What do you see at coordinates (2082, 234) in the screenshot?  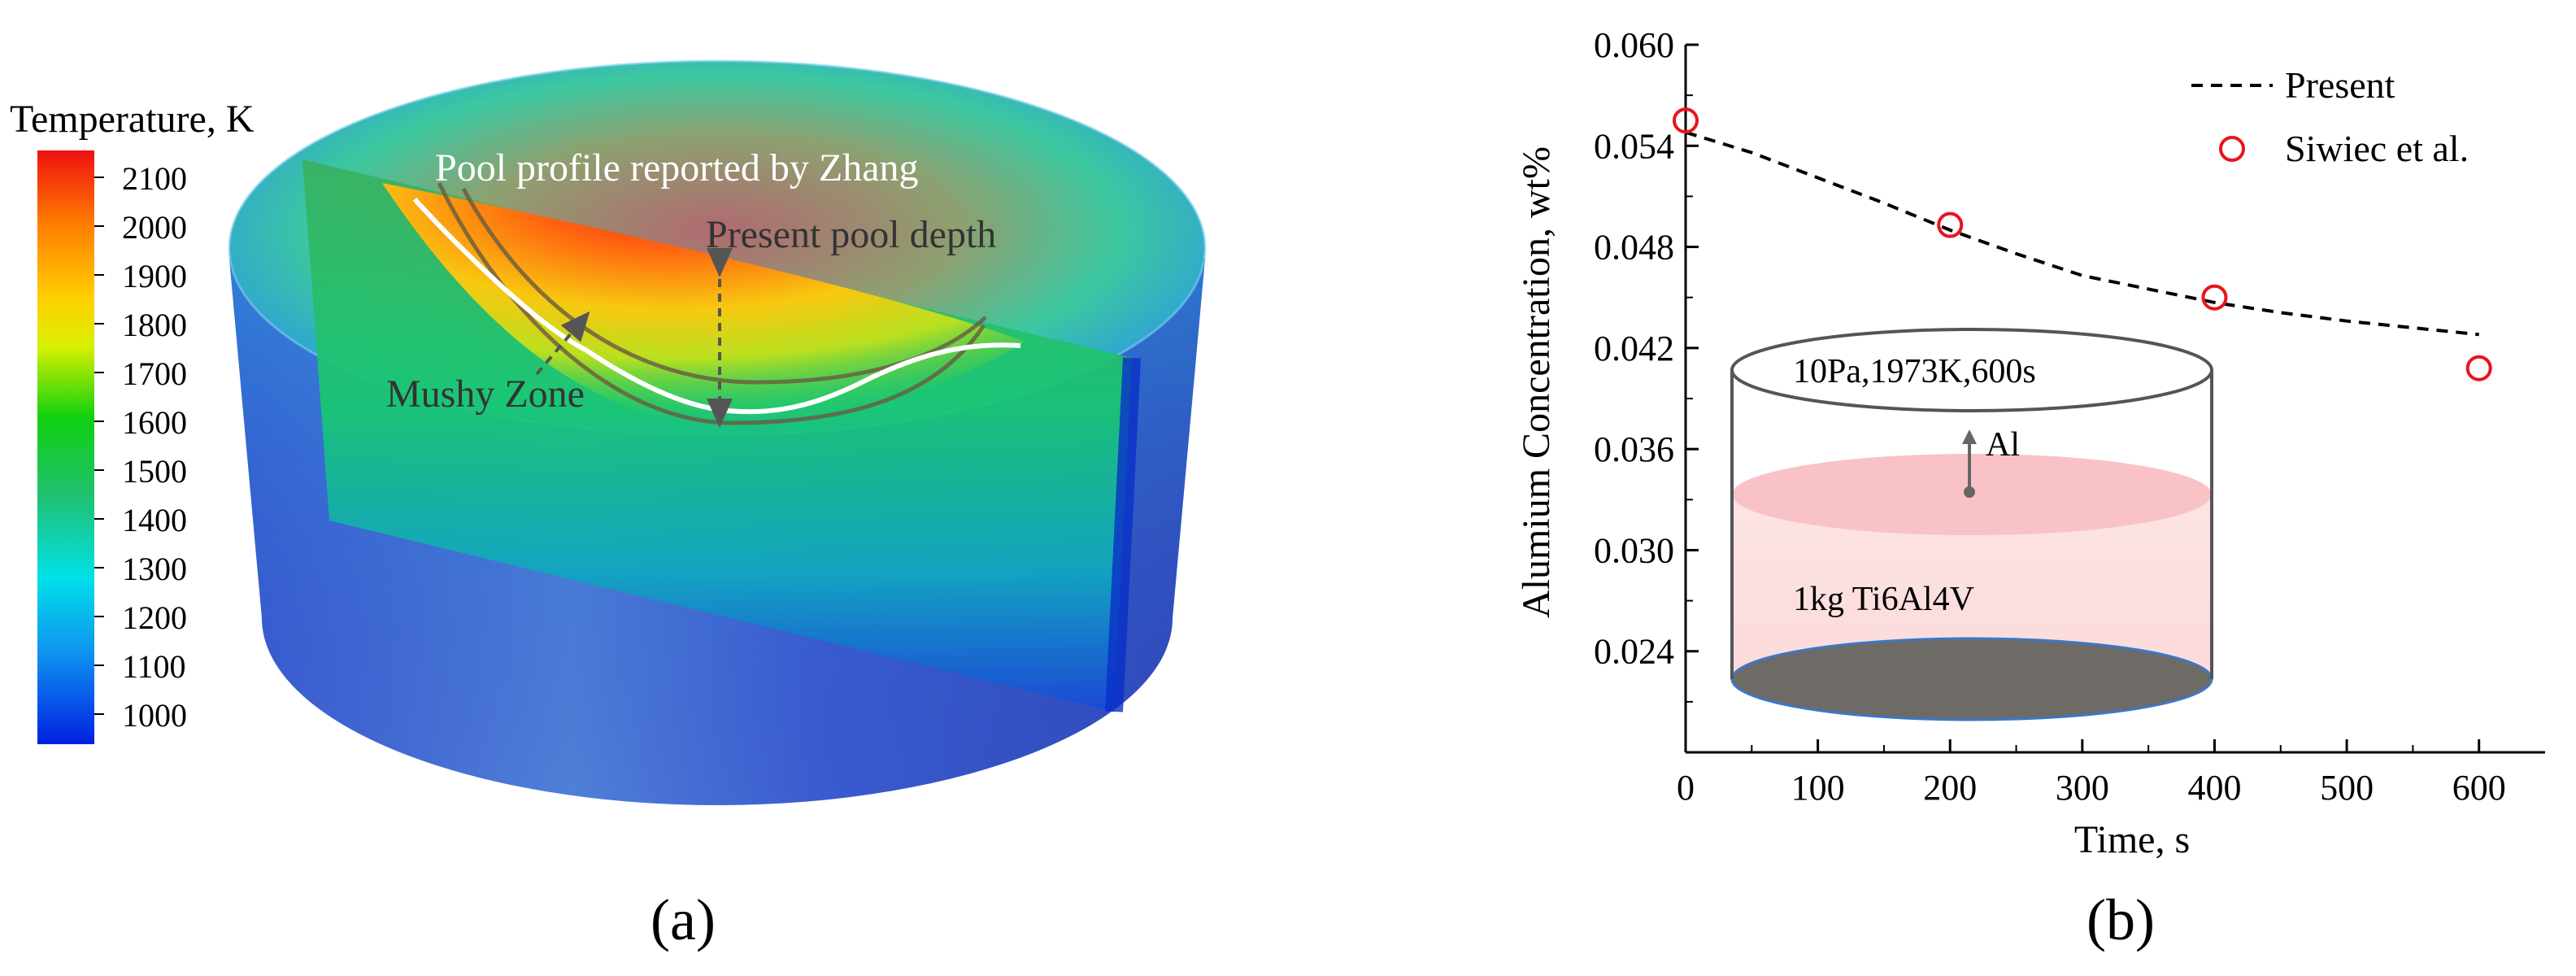 I see `series-present-line` at bounding box center [2082, 234].